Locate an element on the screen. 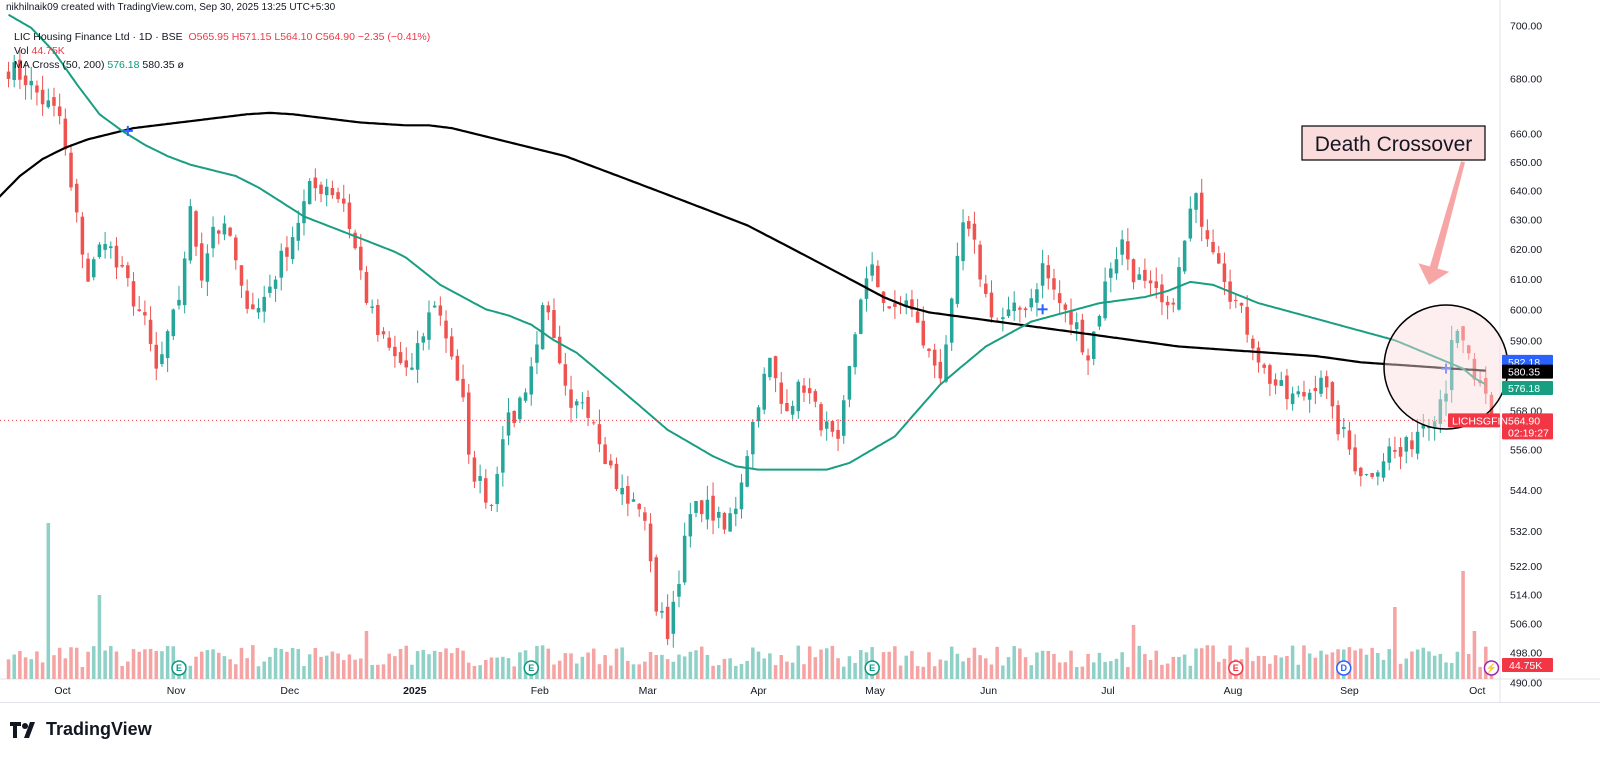 The height and width of the screenshot is (771, 1600). event-badge-letter: E is located at coordinates (531, 668).